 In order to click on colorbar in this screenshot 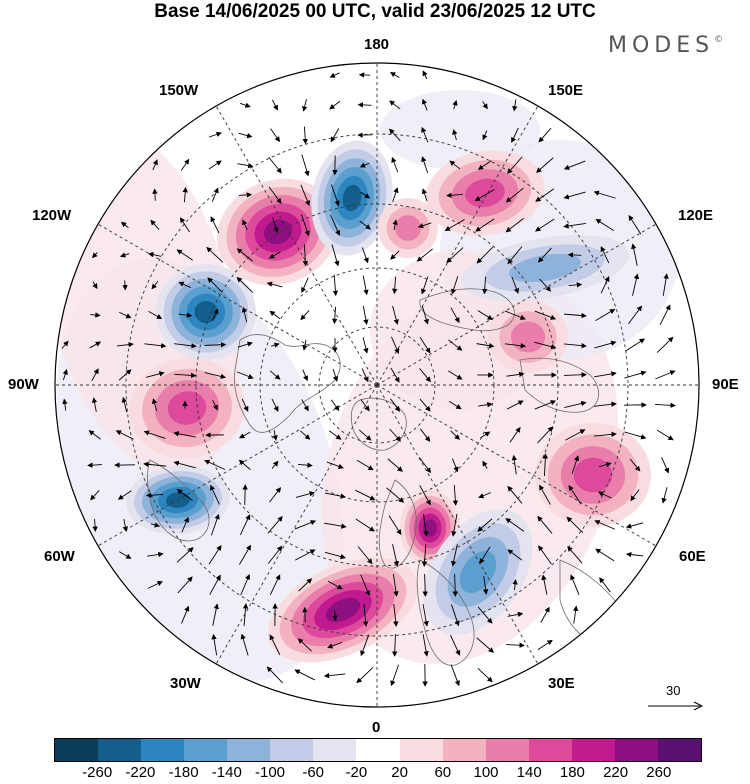, I will do `click(378, 750)`.